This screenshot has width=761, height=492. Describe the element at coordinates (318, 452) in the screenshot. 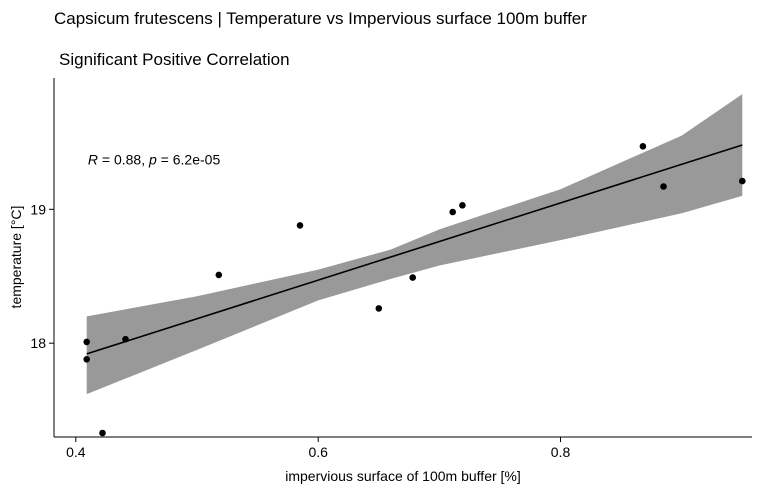

I see `x-tick-label: 0.6` at that location.